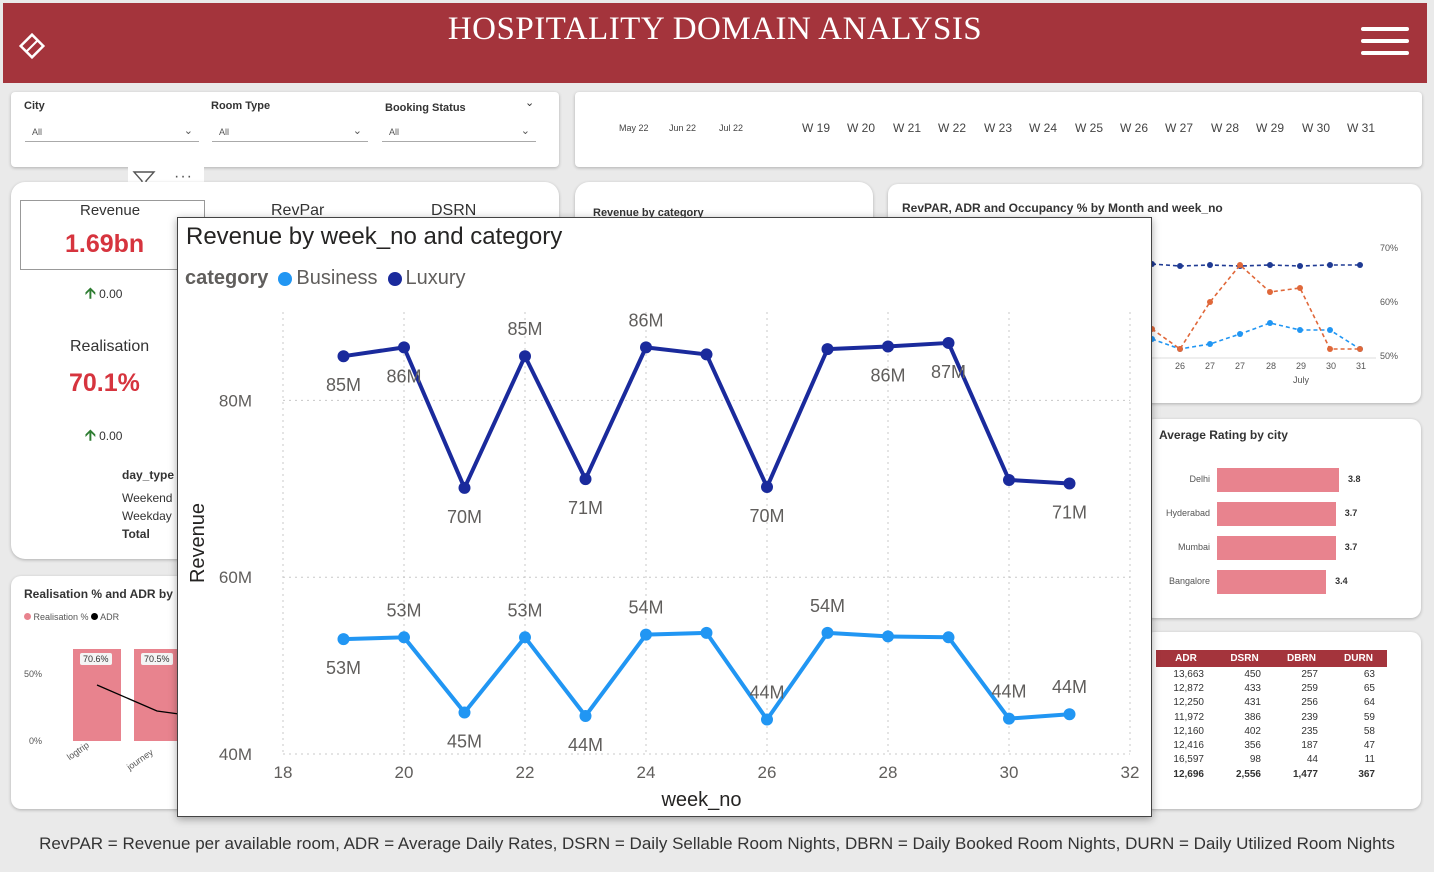 The image size is (1434, 872). I want to click on timeline-week: W 29, so click(1270, 128).